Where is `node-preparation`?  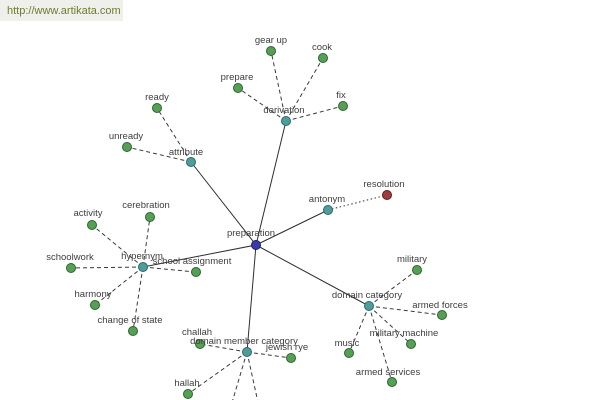
node-preparation is located at coordinates (256, 245).